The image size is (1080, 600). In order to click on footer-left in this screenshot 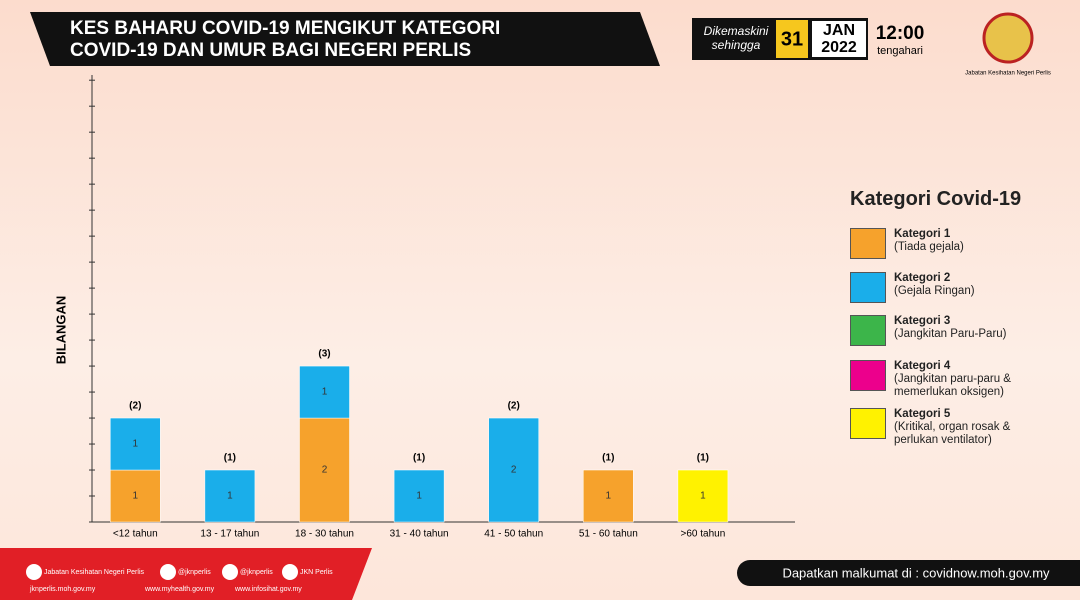, I will do `click(186, 574)`.